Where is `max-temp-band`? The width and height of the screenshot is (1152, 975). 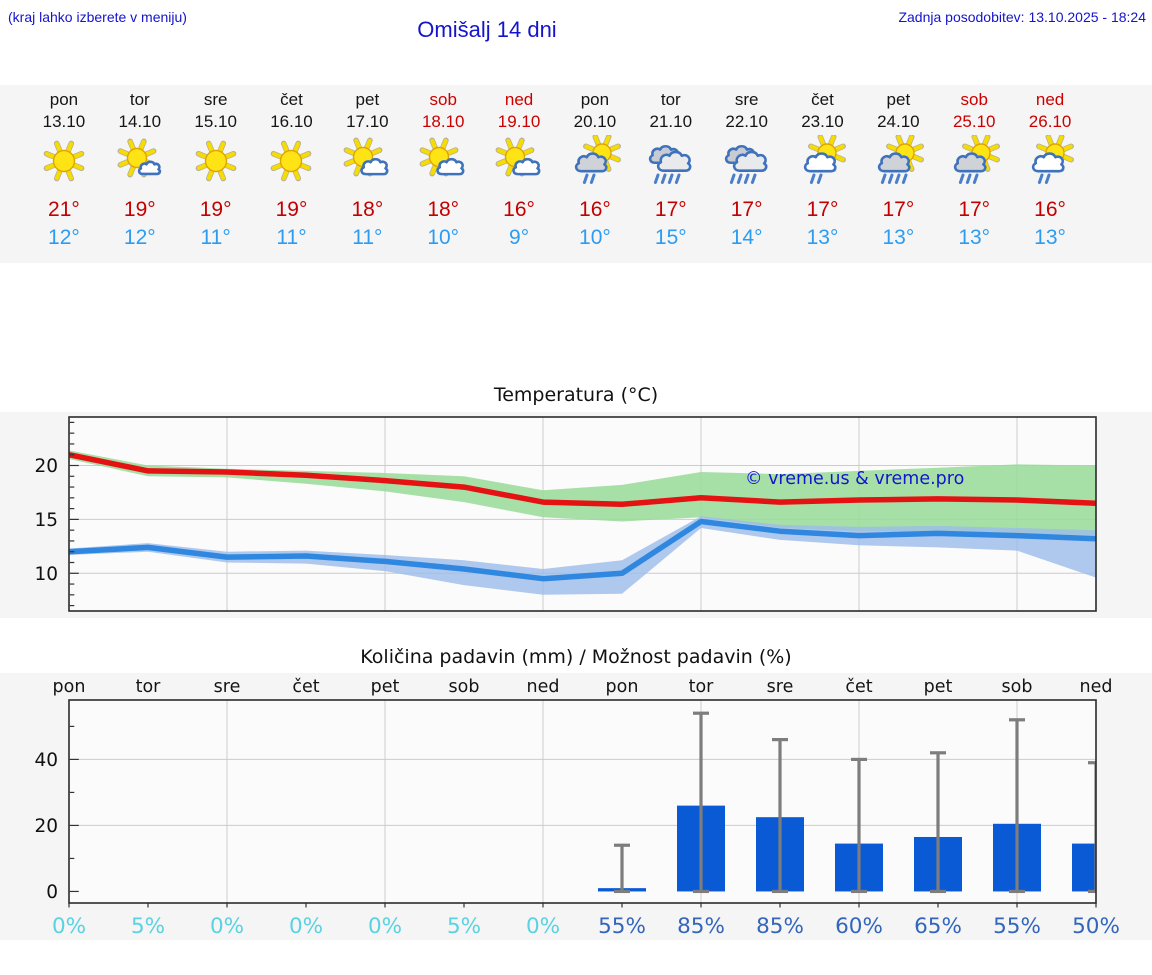 max-temp-band is located at coordinates (582, 493).